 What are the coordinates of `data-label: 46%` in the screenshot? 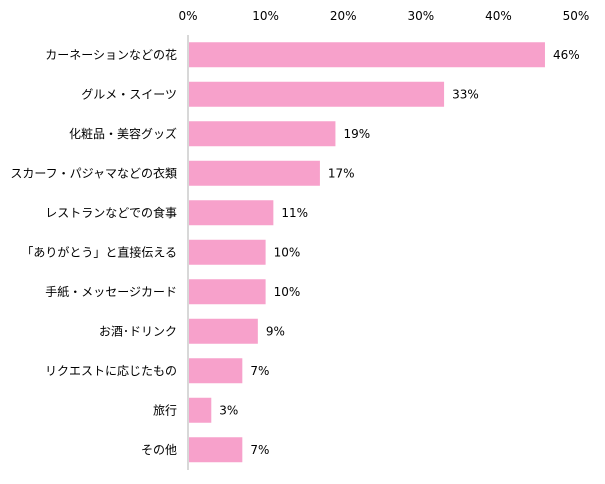 It's located at (566, 55).